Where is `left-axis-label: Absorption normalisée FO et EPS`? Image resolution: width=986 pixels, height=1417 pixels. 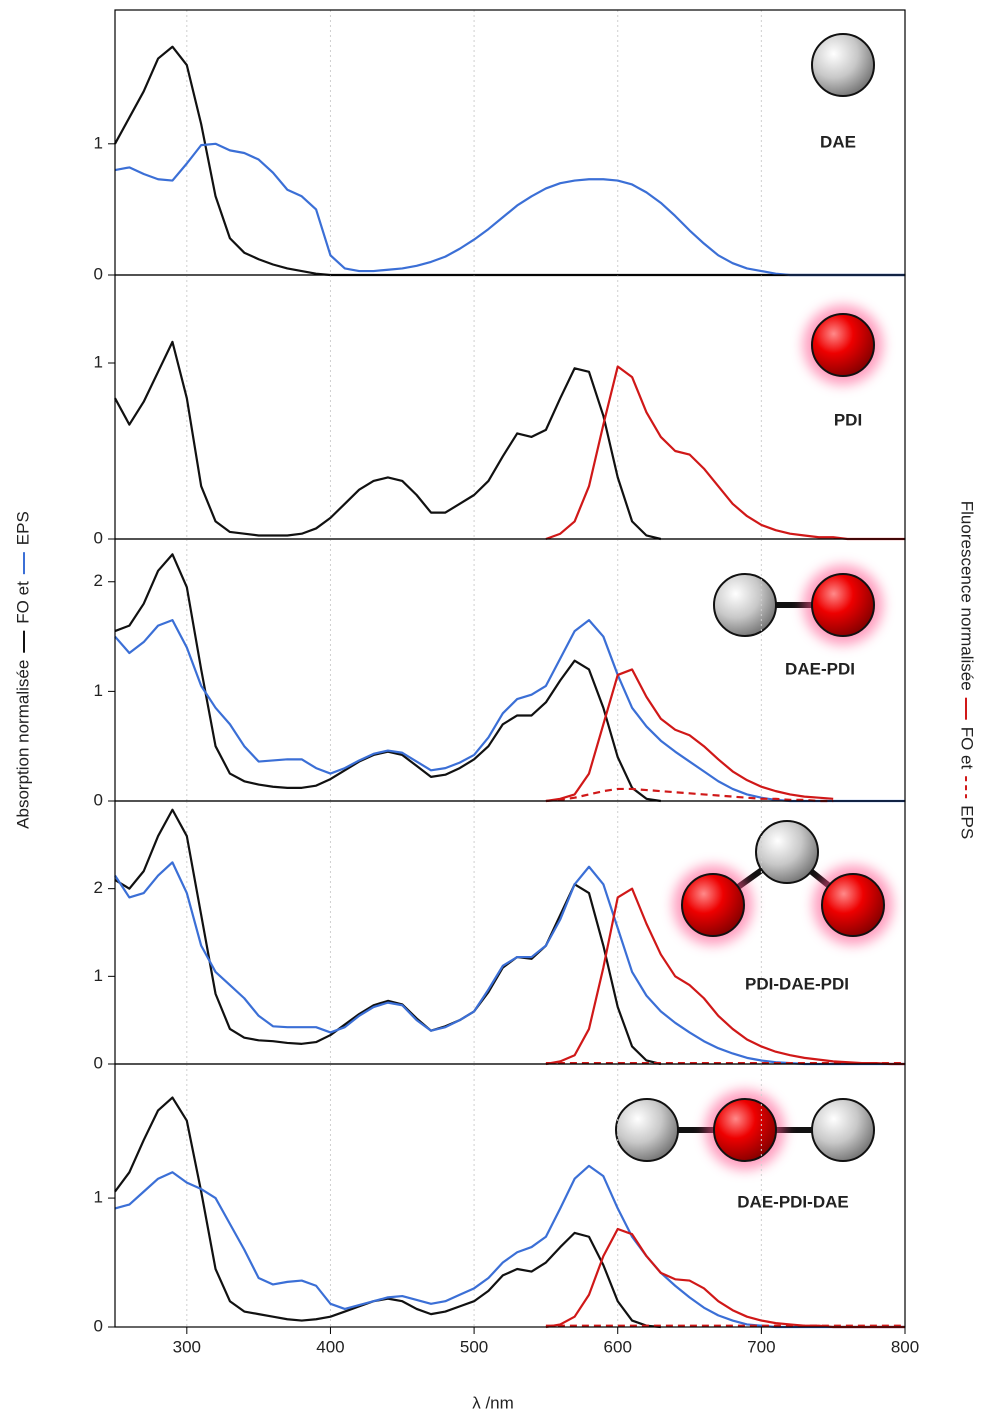
left-axis-label: Absorption normalisée FO et EPS is located at coordinates (22, 670).